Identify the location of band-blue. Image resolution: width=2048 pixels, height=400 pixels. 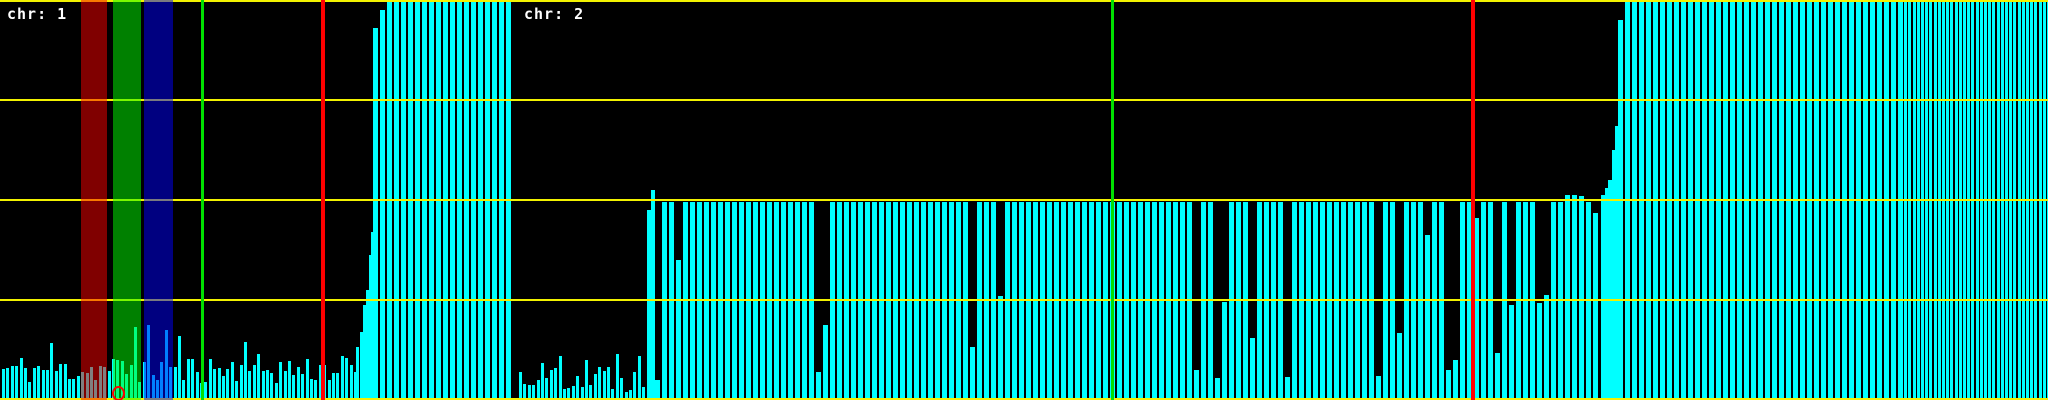
(158, 200).